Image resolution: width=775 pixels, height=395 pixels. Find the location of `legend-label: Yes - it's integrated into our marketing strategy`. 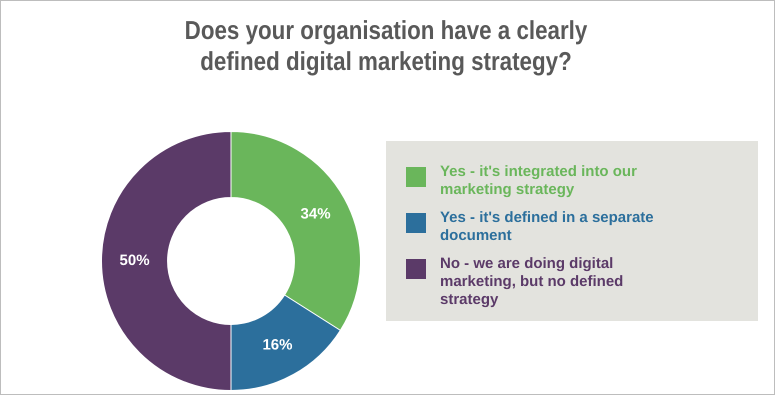

legend-label: Yes - it's integrated into our marketing strategy is located at coordinates (539, 181).